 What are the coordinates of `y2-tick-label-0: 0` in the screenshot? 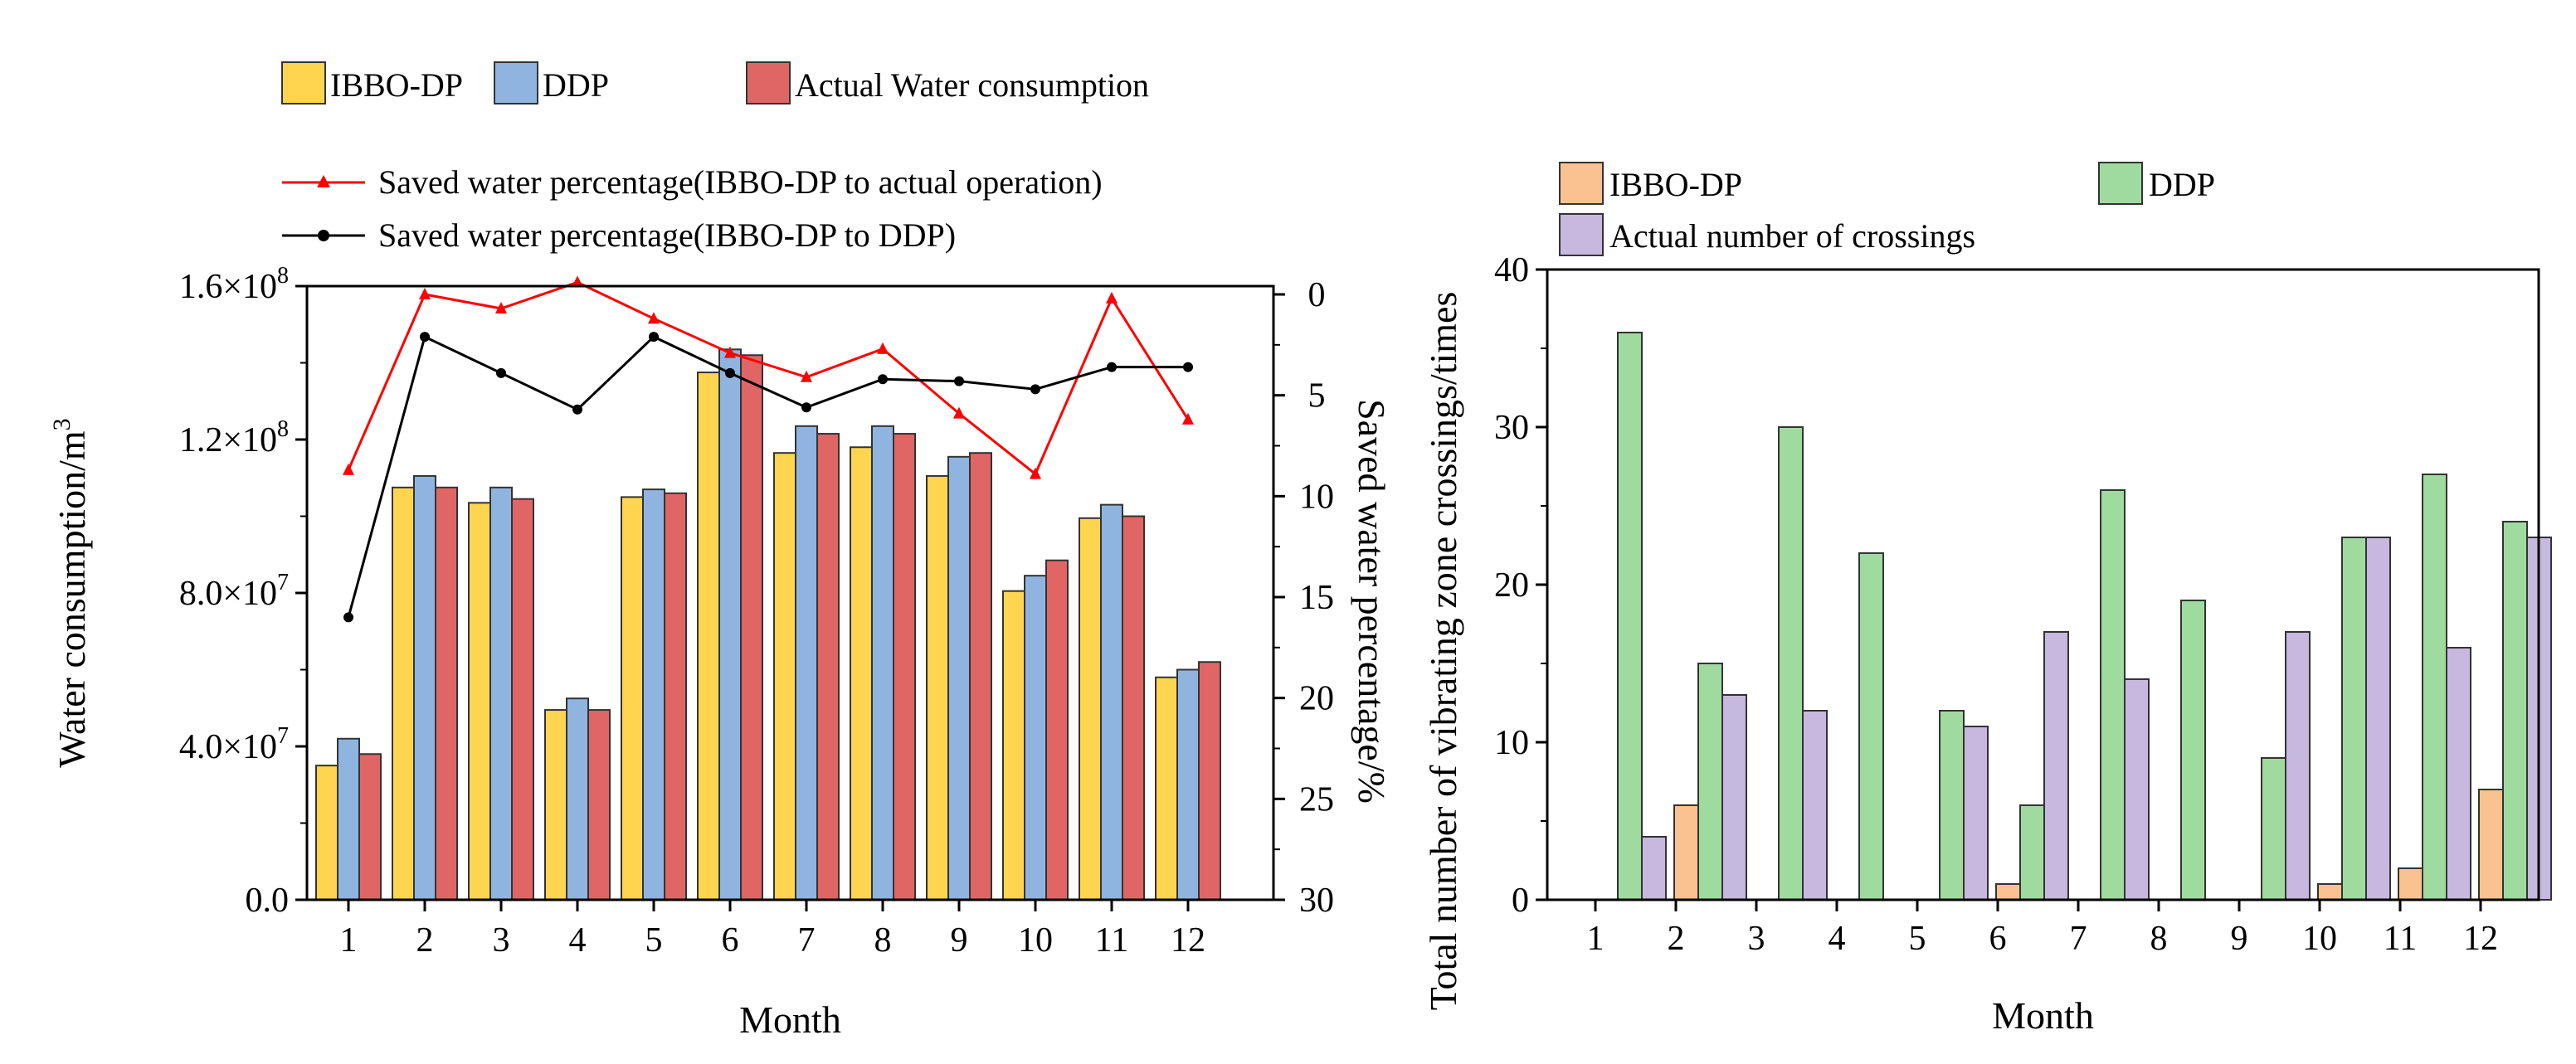 It's located at (1317, 295).